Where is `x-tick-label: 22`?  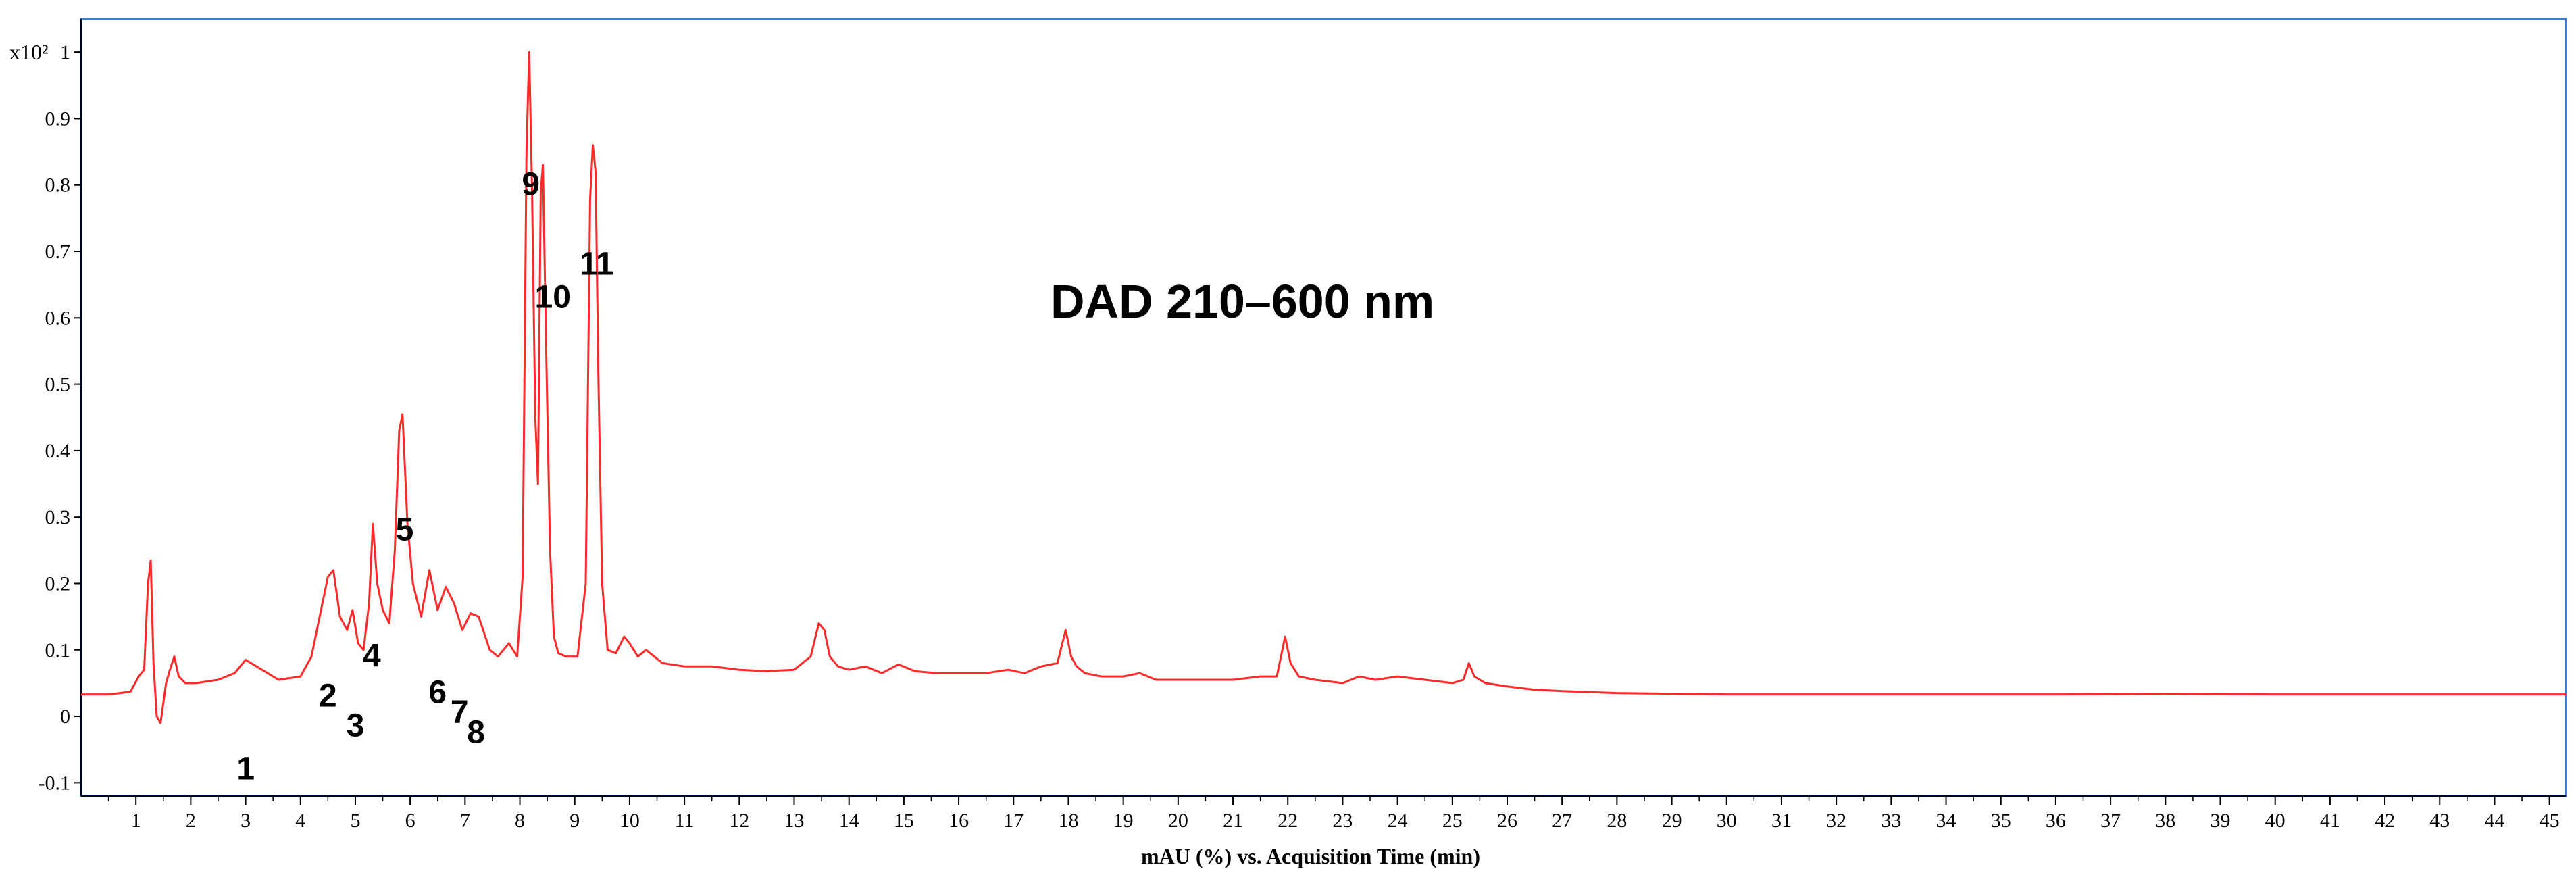 x-tick-label: 22 is located at coordinates (1288, 821).